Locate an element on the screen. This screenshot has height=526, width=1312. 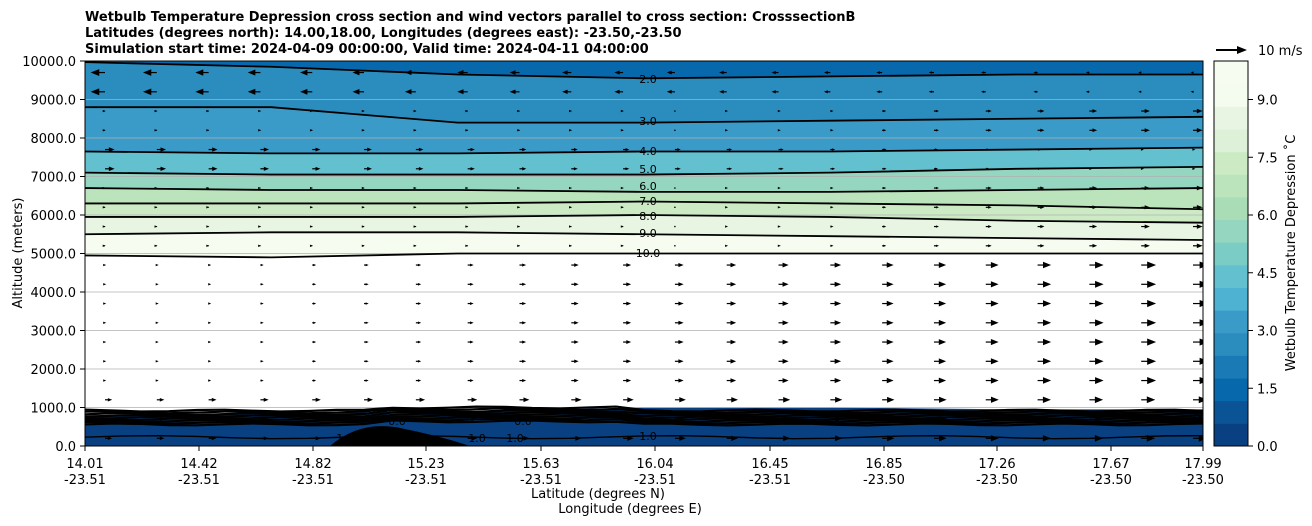
x-tick-label-lat: 14.82 is located at coordinates (312, 464).